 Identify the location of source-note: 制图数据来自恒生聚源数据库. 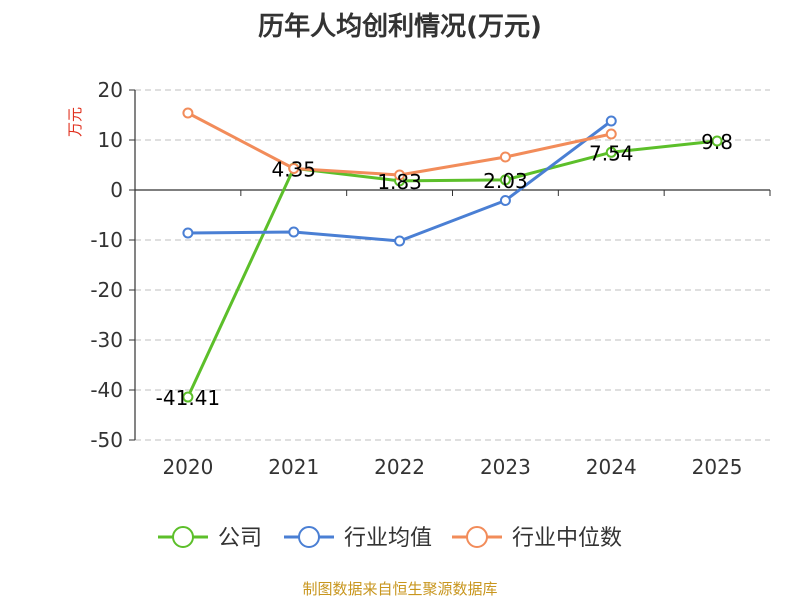
(400, 589).